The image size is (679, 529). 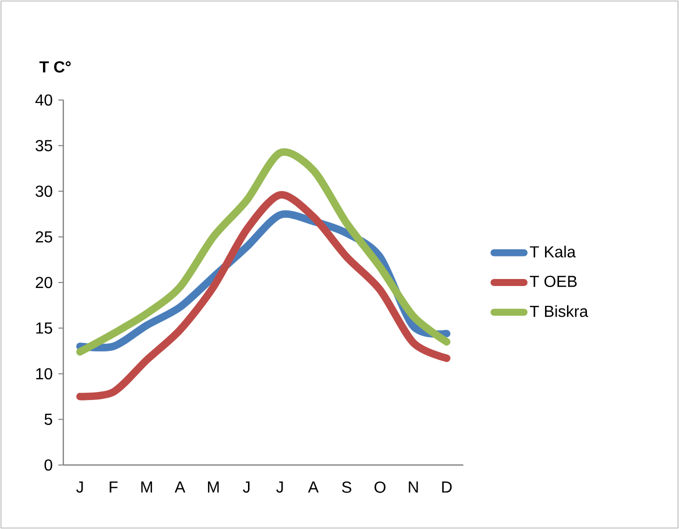 I want to click on y-tick-label: 5, so click(x=48, y=419).